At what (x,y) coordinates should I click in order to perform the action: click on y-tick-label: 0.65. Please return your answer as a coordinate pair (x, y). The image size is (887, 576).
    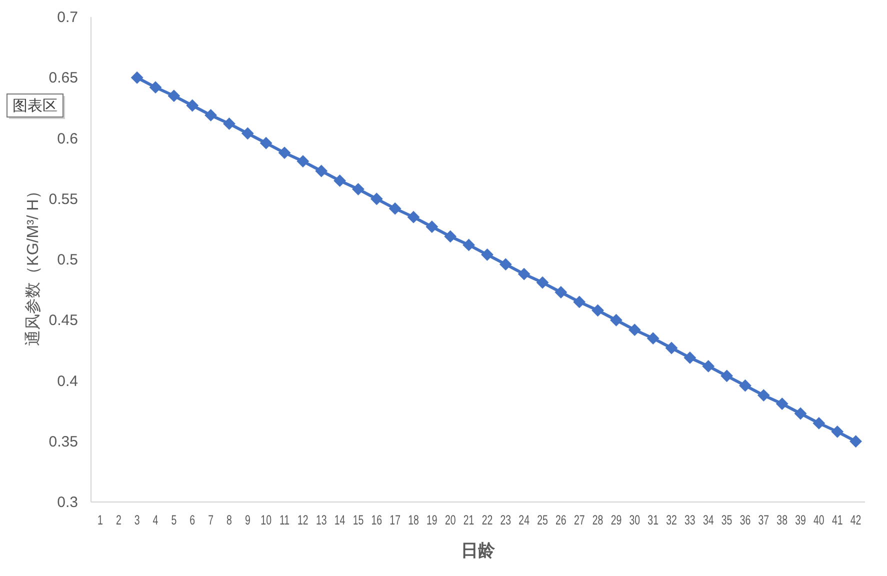
    Looking at the image, I should click on (63, 77).